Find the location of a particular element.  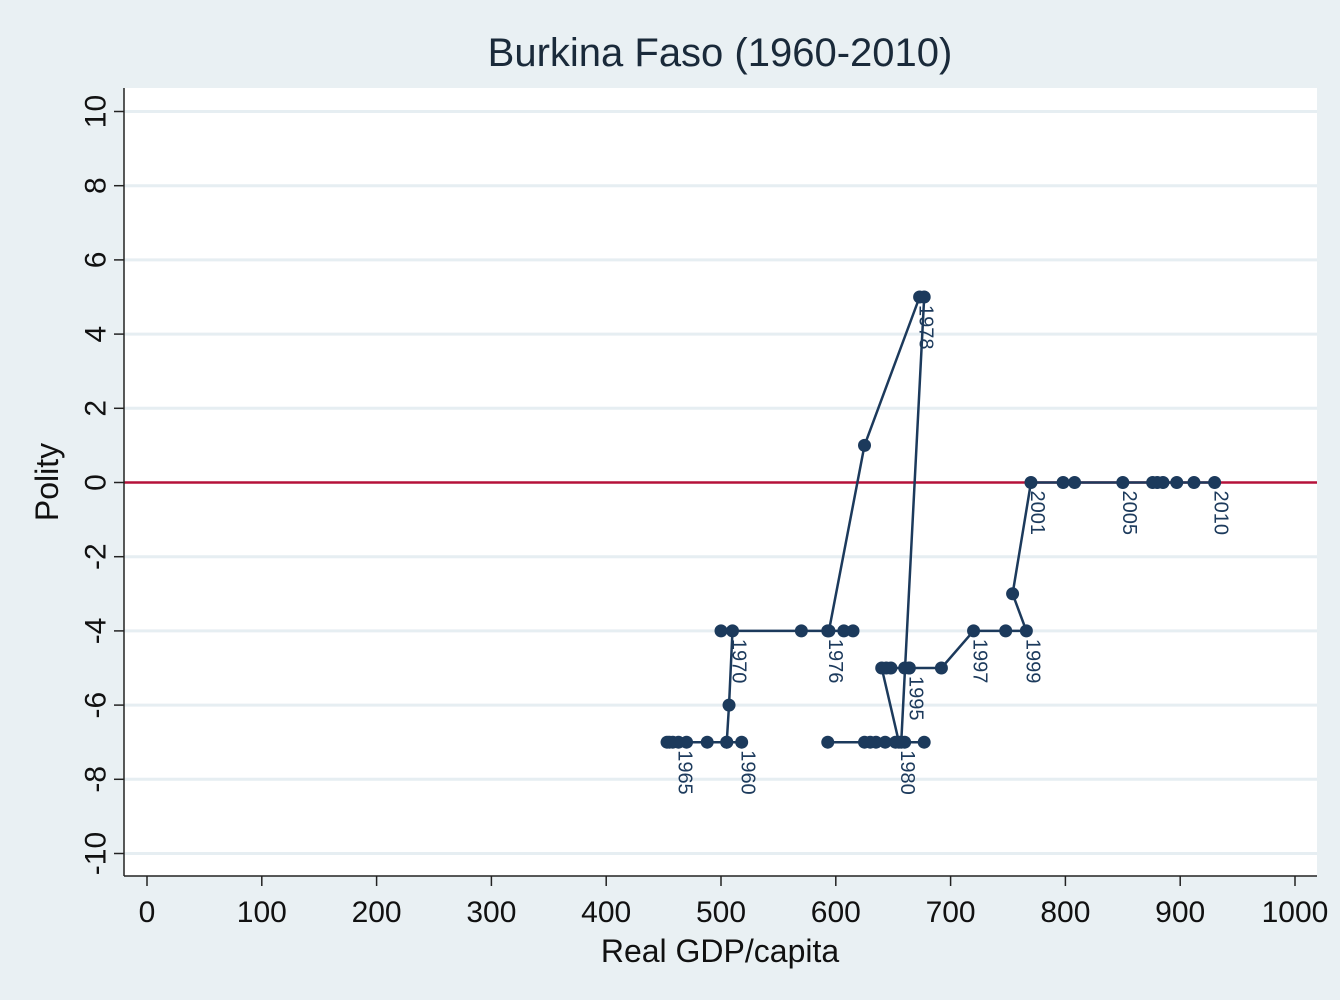

data-point-1988 is located at coordinates (870, 742).